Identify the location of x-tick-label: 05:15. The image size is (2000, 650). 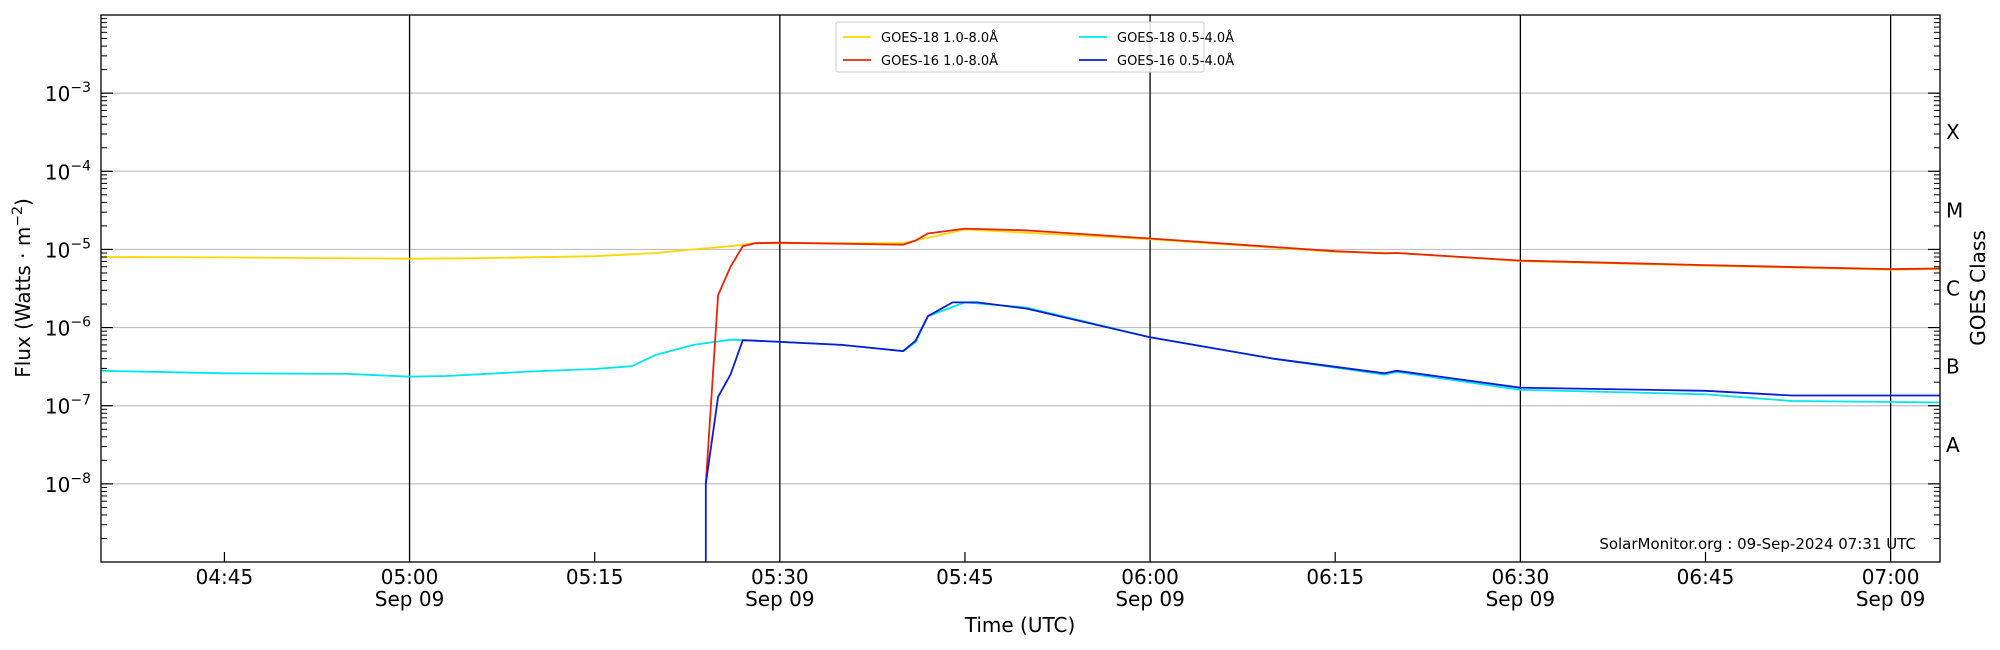
(595, 577).